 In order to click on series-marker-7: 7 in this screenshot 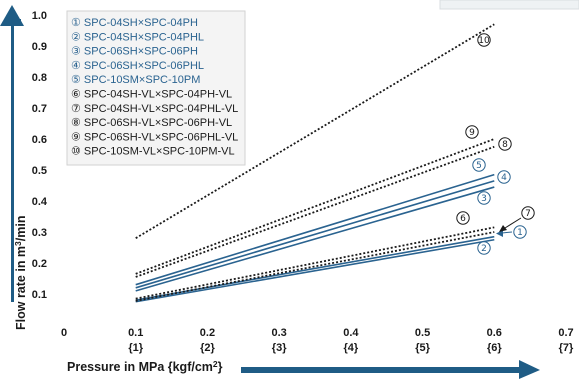, I will do `click(528, 214)`.